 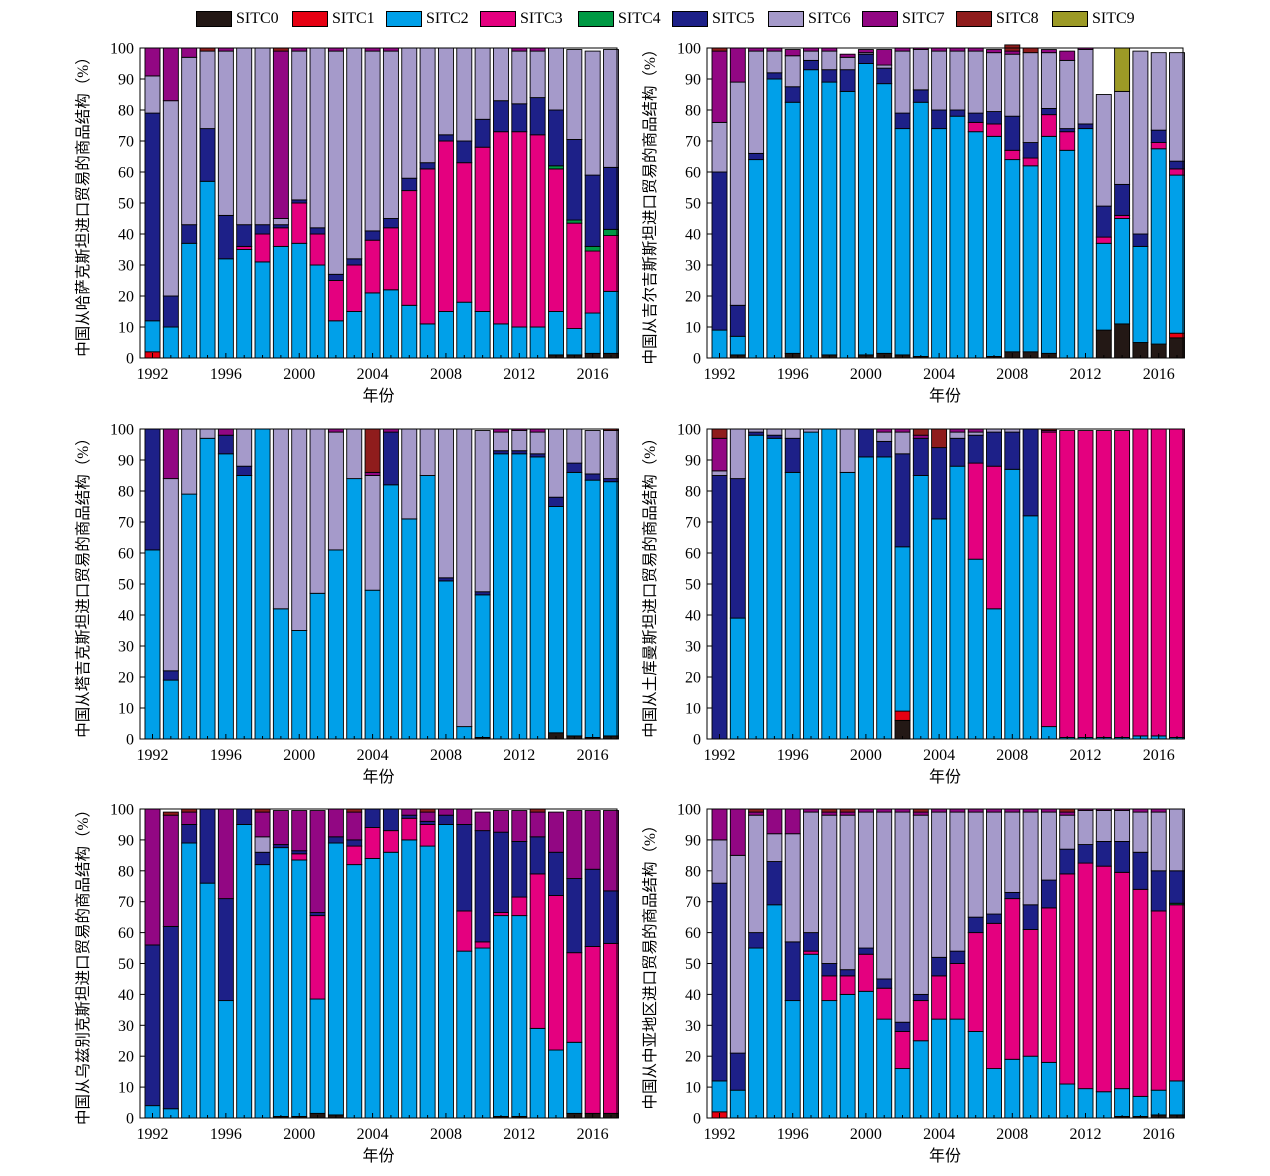 What do you see at coordinates (482, 945) in the screenshot?
I see `bar-segment-sitc3-2010` at bounding box center [482, 945].